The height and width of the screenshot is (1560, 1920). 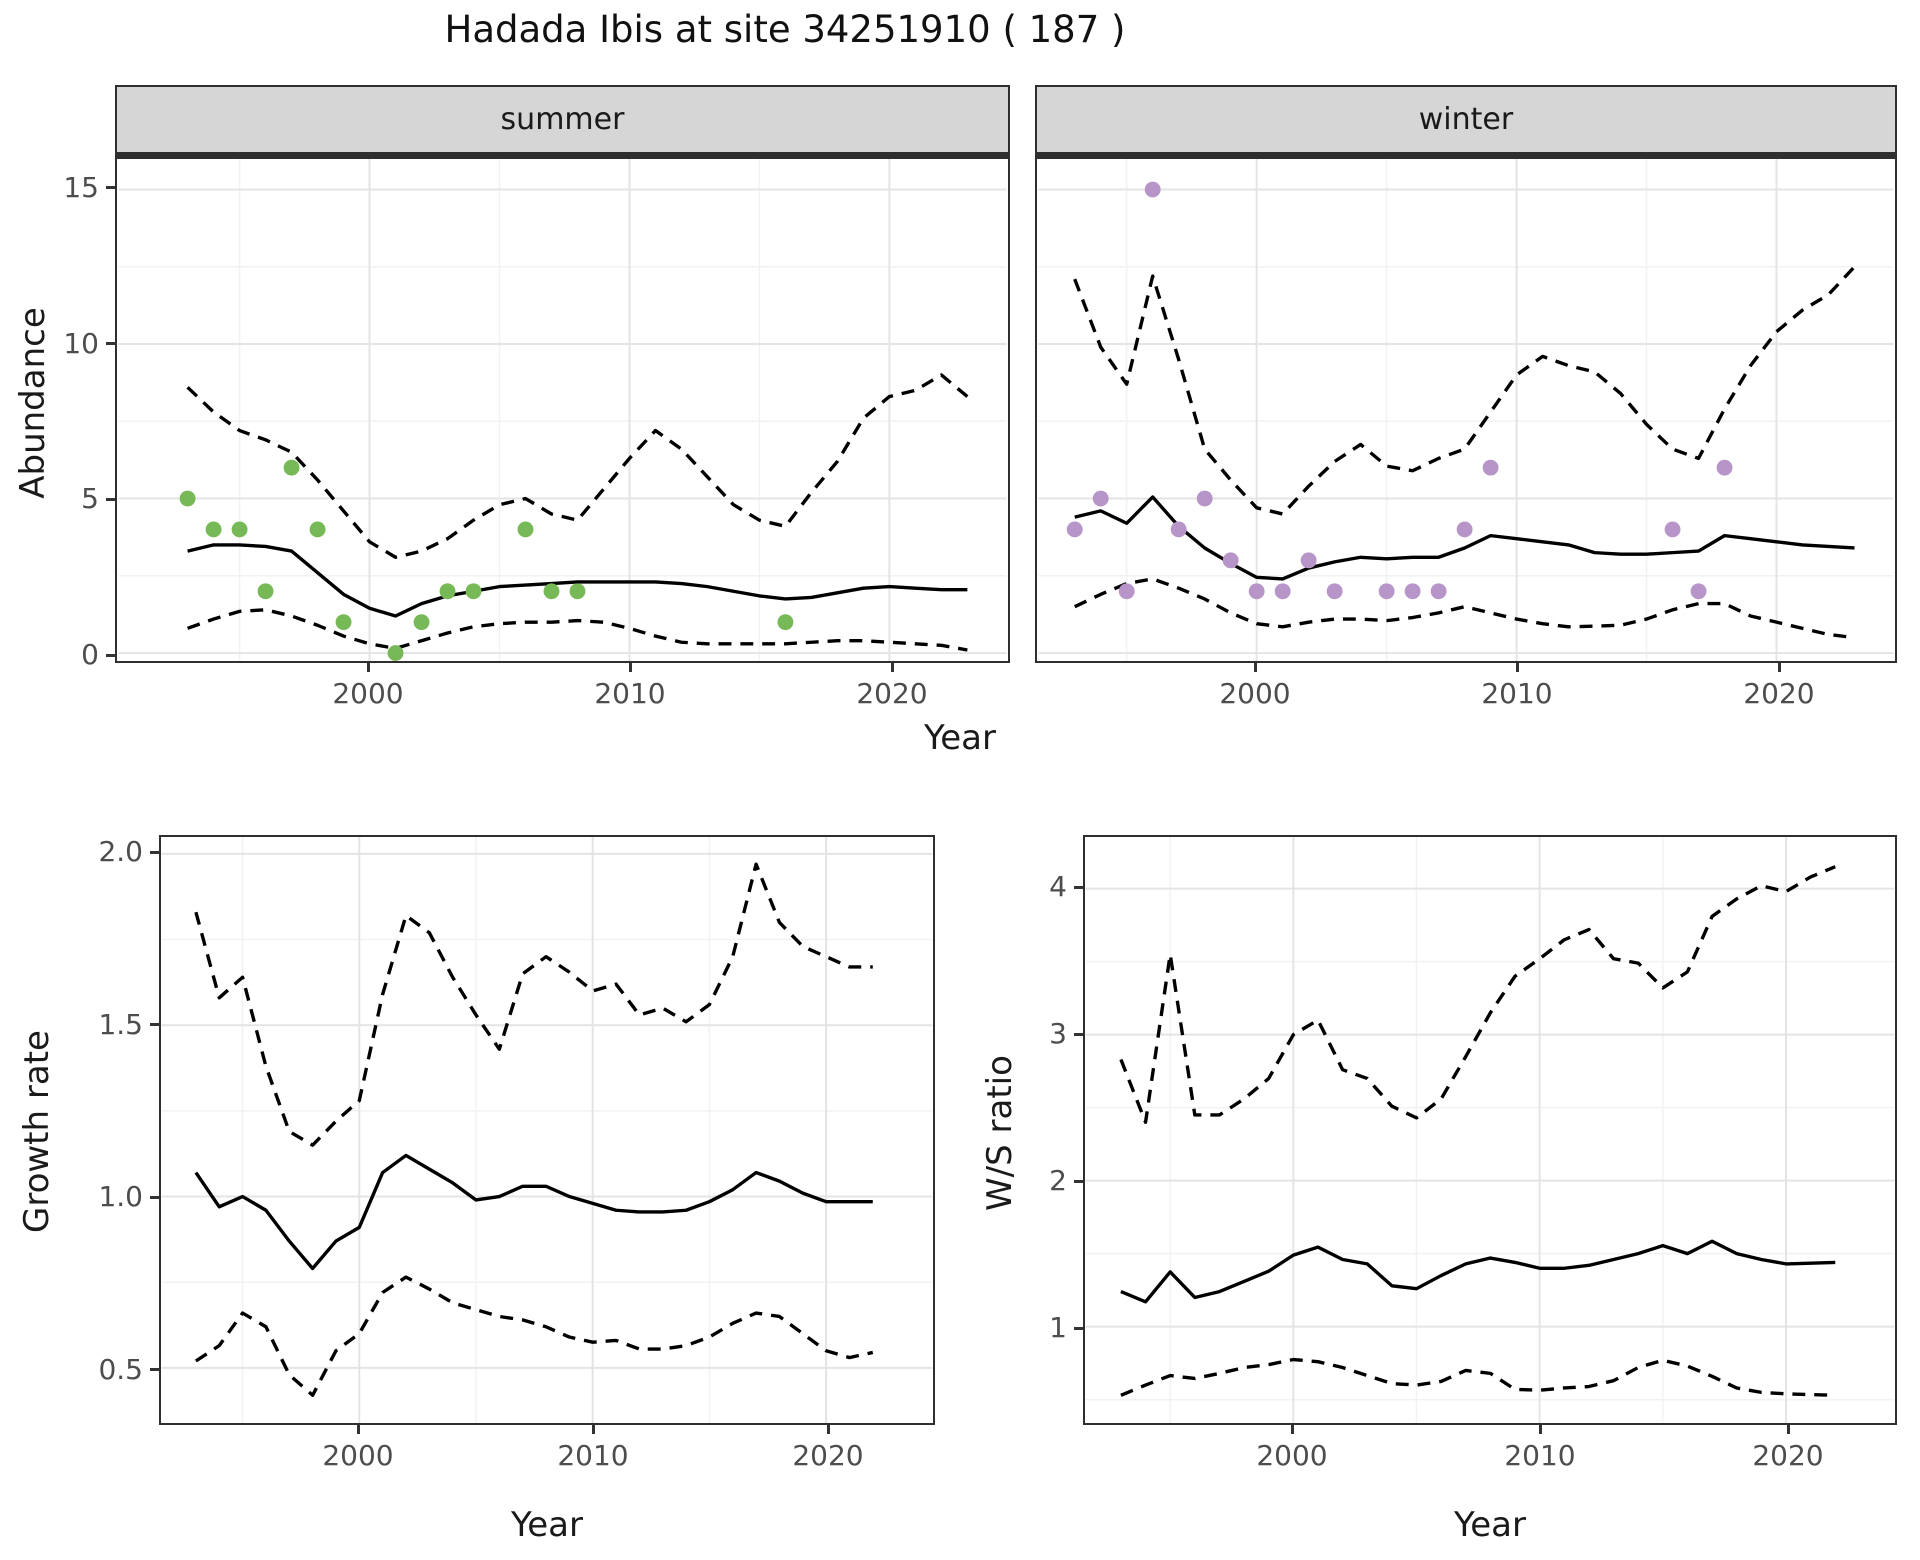 I want to click on growth-y-tick-label: 1.5, so click(x=120, y=1024).